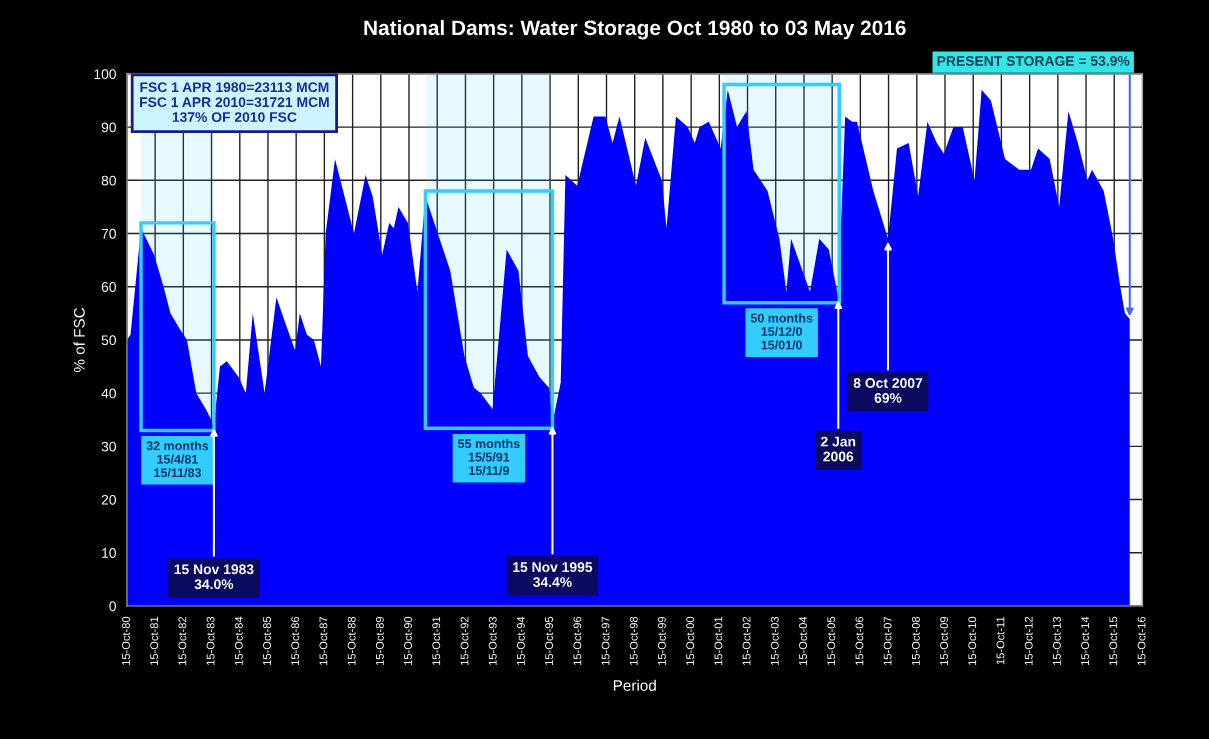 This screenshot has height=739, width=1209. I want to click on x-tick-label: 15-Oct-08, so click(915, 640).